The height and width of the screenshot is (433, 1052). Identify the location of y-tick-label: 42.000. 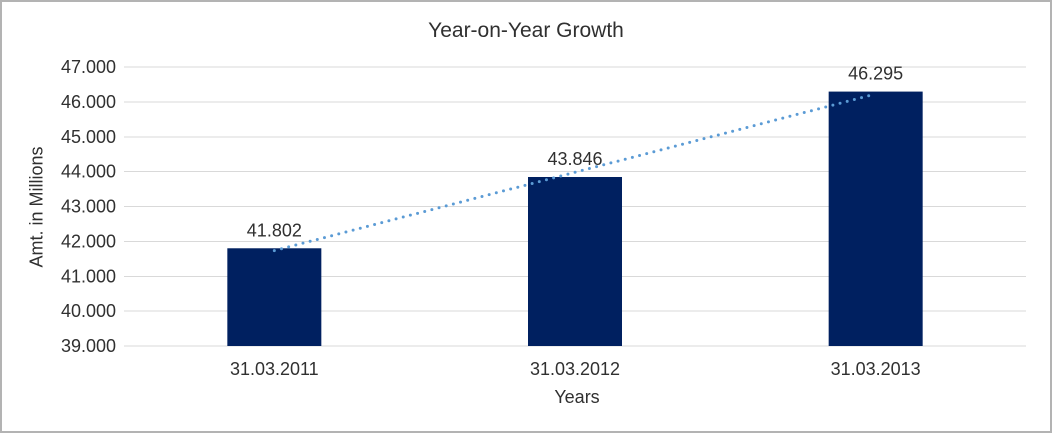
(88, 241).